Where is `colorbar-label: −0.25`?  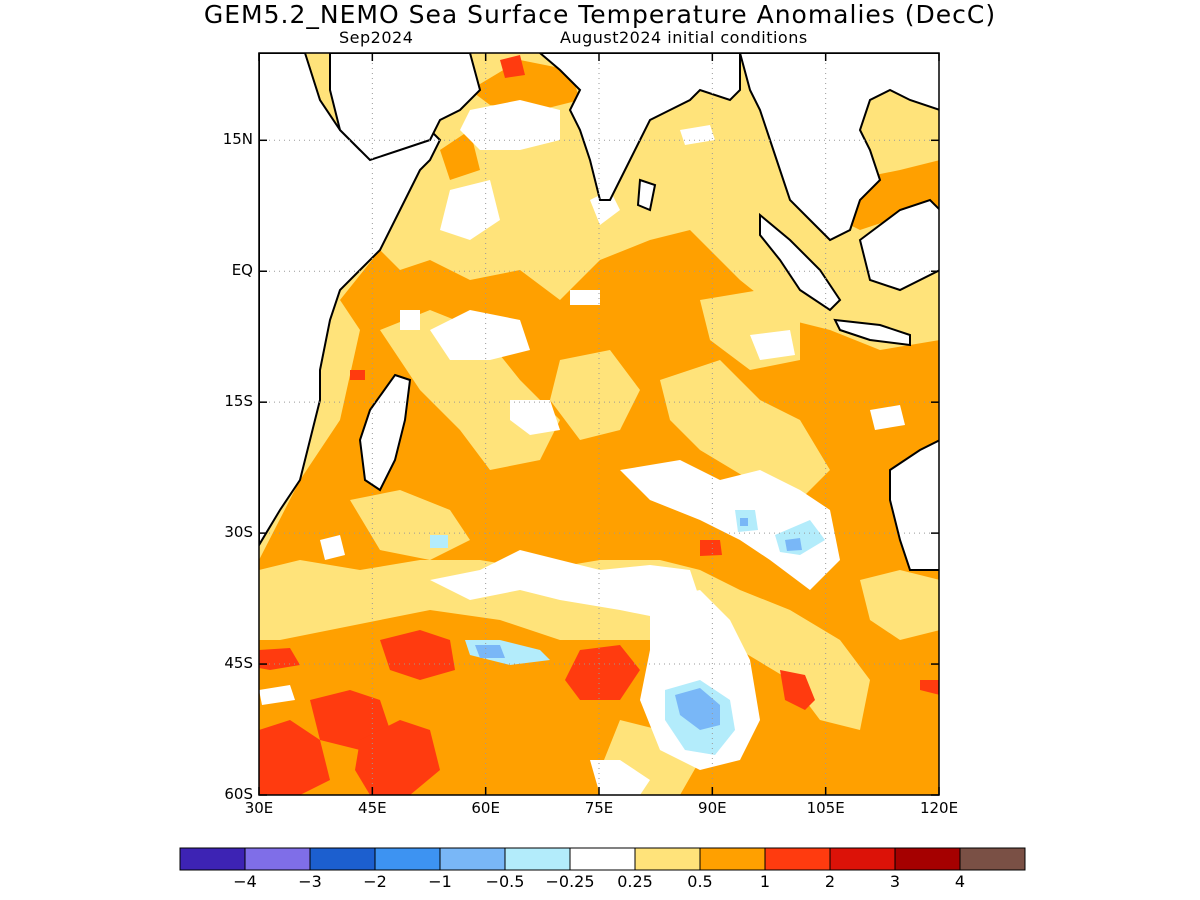 colorbar-label: −0.25 is located at coordinates (570, 881).